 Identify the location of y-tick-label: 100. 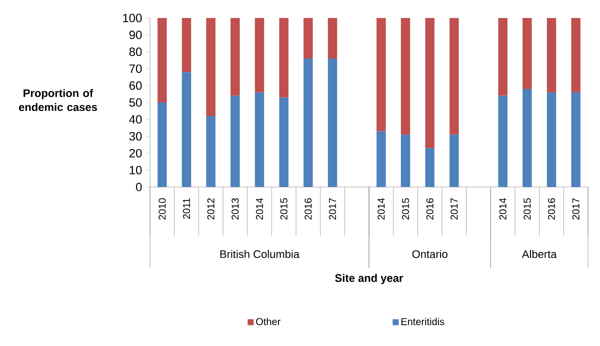
(132, 18).